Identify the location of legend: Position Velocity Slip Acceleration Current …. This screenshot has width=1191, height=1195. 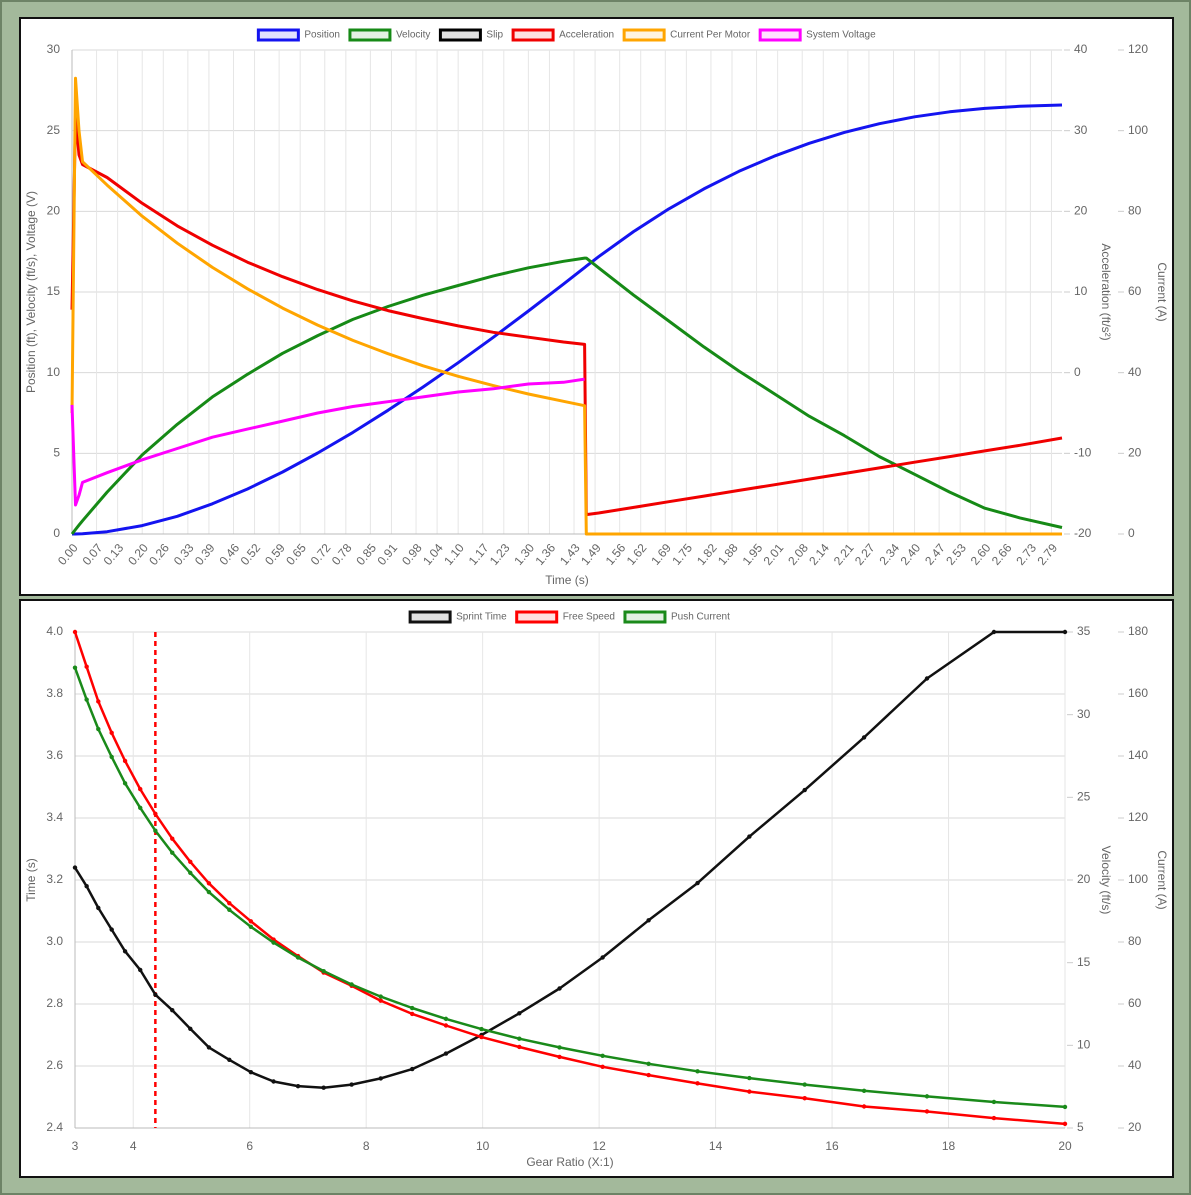
(566, 35).